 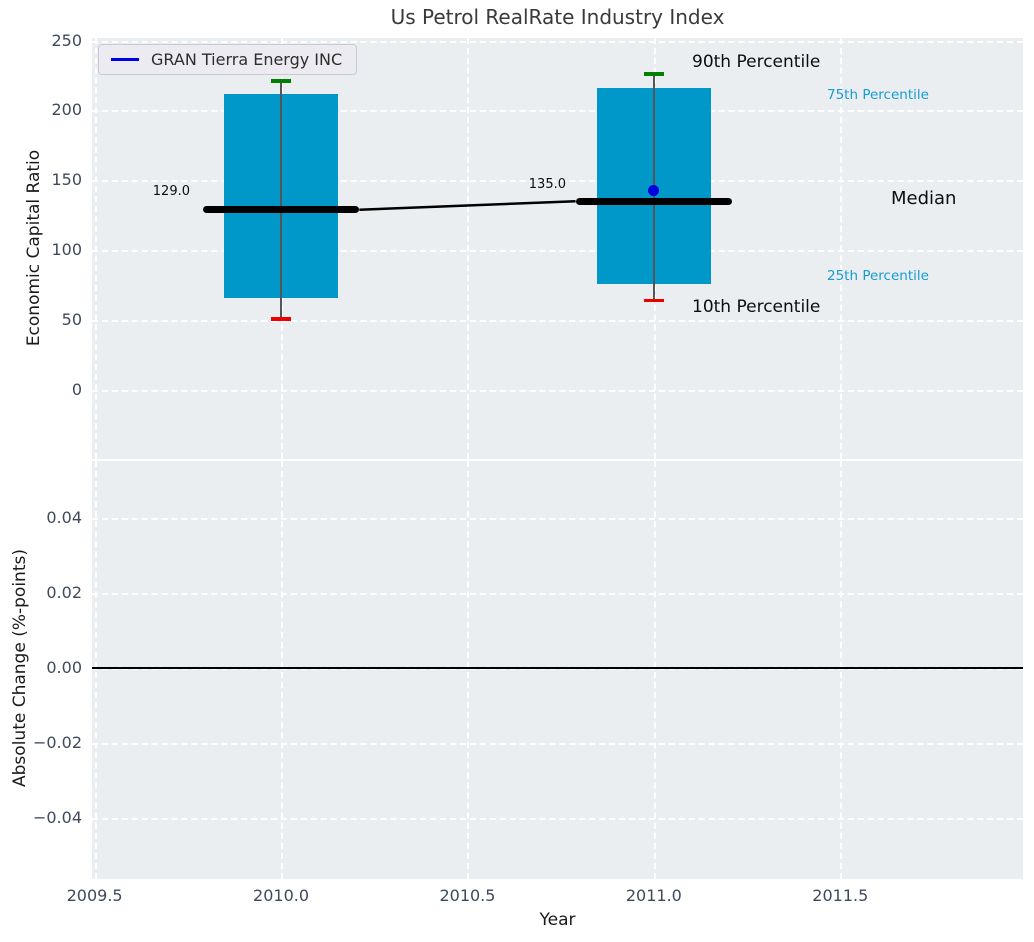 What do you see at coordinates (66, 180) in the screenshot?
I see `top-y-tick-label: 150` at bounding box center [66, 180].